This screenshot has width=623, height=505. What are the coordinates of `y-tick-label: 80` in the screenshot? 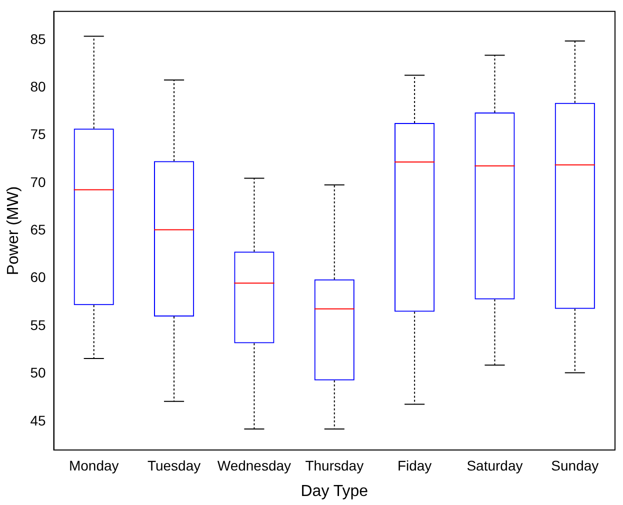 It's located at (38, 86).